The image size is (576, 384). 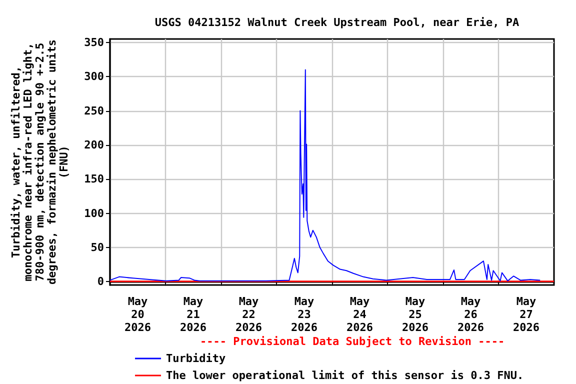 What do you see at coordinates (360, 314) in the screenshot?
I see `x-tick-label: May 24 2026` at bounding box center [360, 314].